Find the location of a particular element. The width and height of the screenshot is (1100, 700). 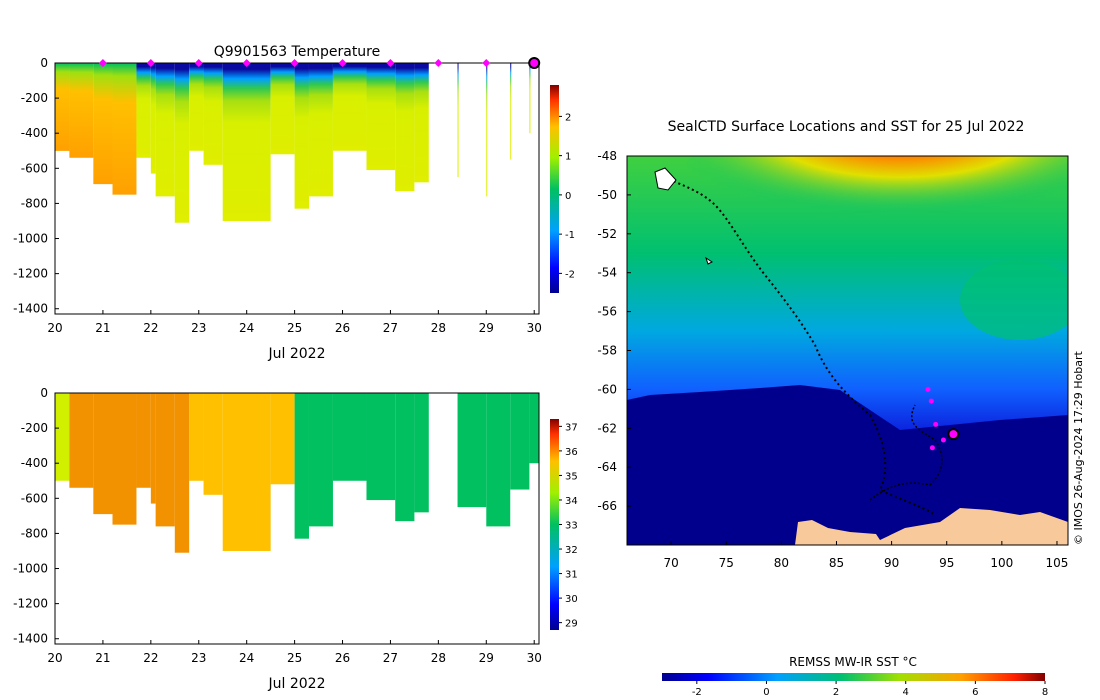

sst-colorbar is located at coordinates (853, 677).